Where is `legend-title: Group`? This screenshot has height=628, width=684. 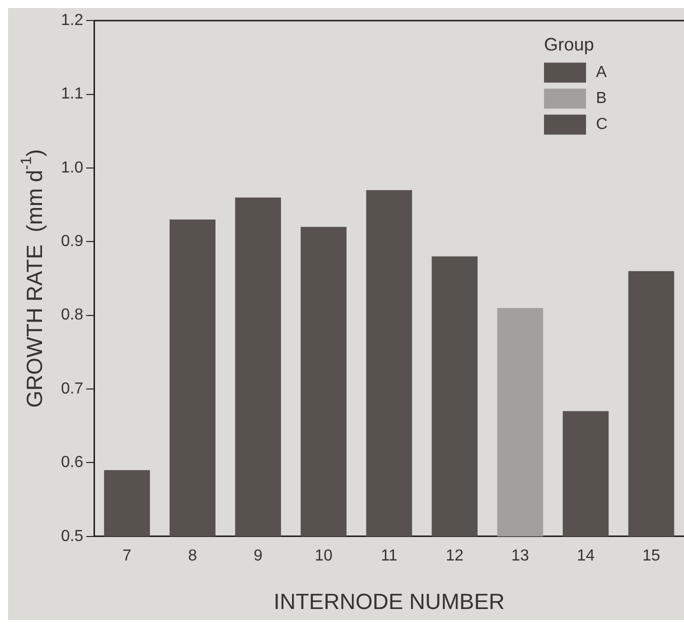
legend-title: Group is located at coordinates (569, 44).